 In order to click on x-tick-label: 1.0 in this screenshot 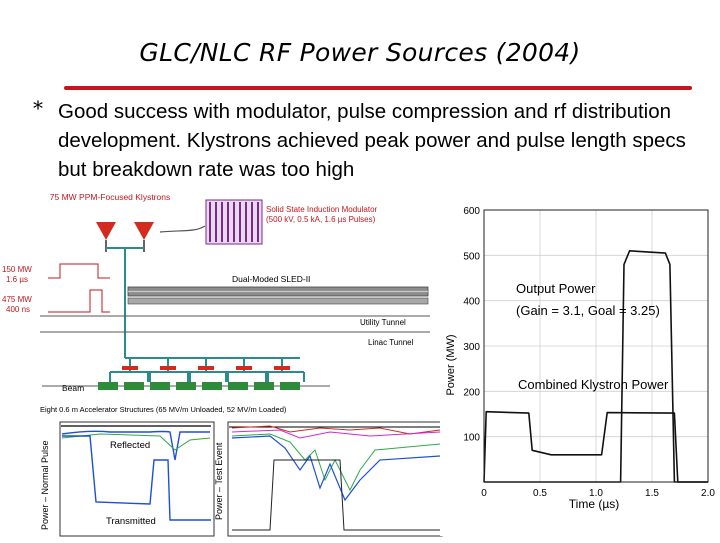, I will do `click(596, 493)`.